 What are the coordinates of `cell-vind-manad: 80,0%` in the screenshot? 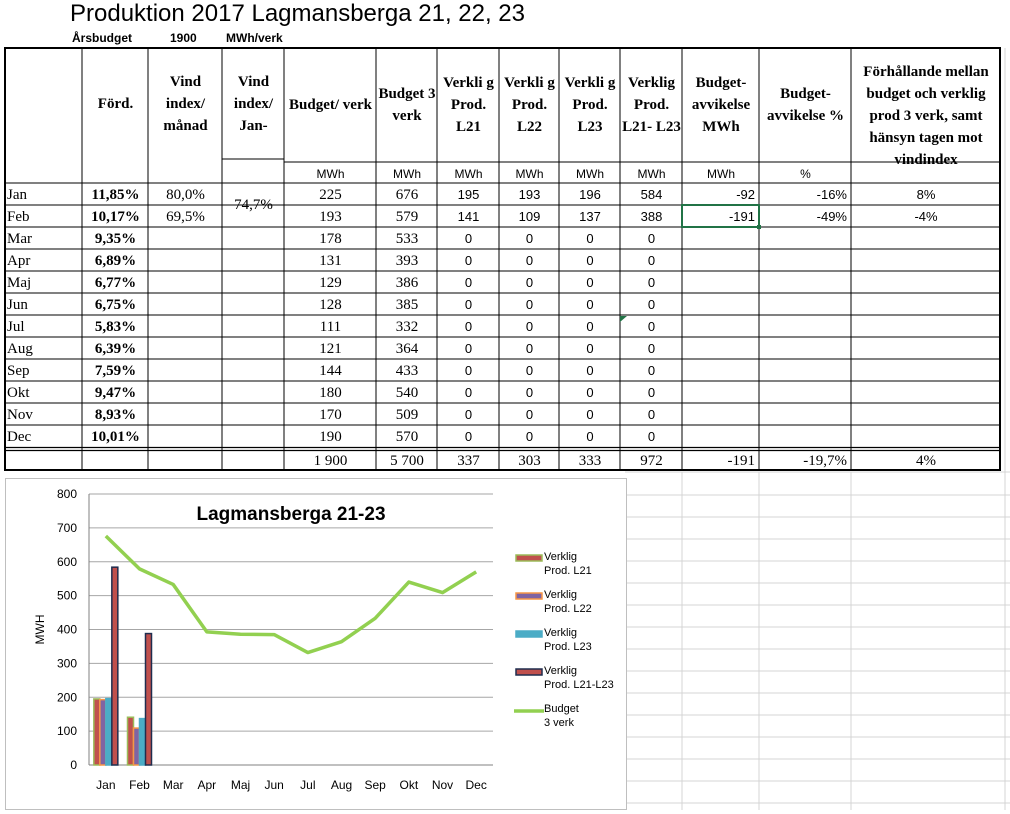 It's located at (185, 195).